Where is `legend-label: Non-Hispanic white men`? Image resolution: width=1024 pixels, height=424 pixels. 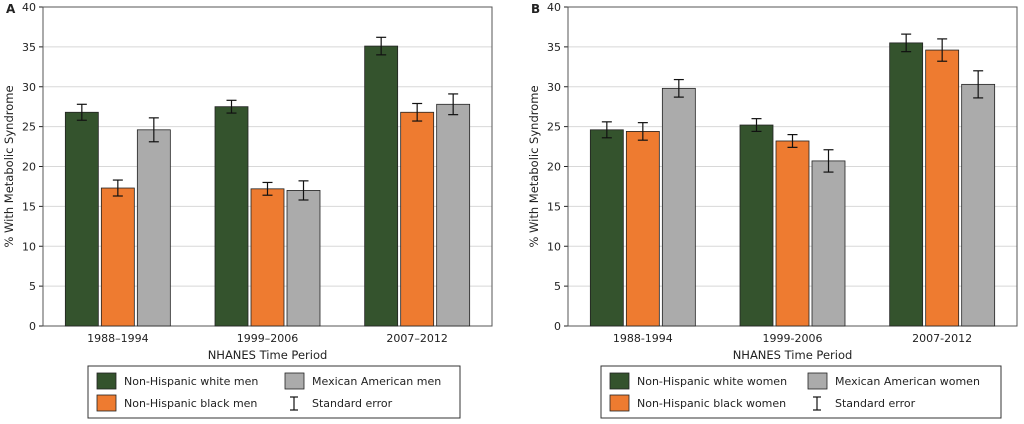
legend-label: Non-Hispanic white men is located at coordinates (191, 381).